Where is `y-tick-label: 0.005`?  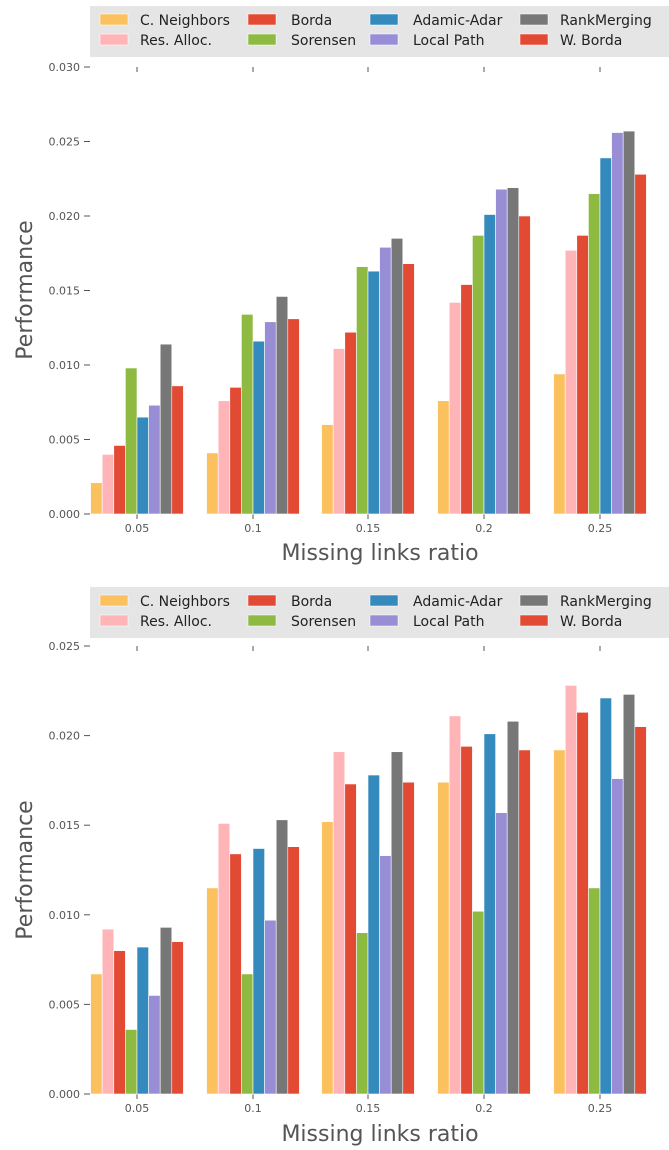
y-tick-label: 0.005 is located at coordinates (65, 440).